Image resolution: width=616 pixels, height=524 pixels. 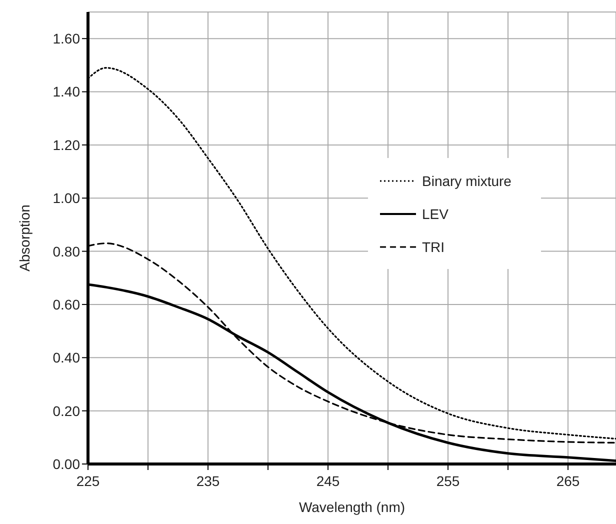 I want to click on y-tick-label: 1.00, so click(x=66, y=198).